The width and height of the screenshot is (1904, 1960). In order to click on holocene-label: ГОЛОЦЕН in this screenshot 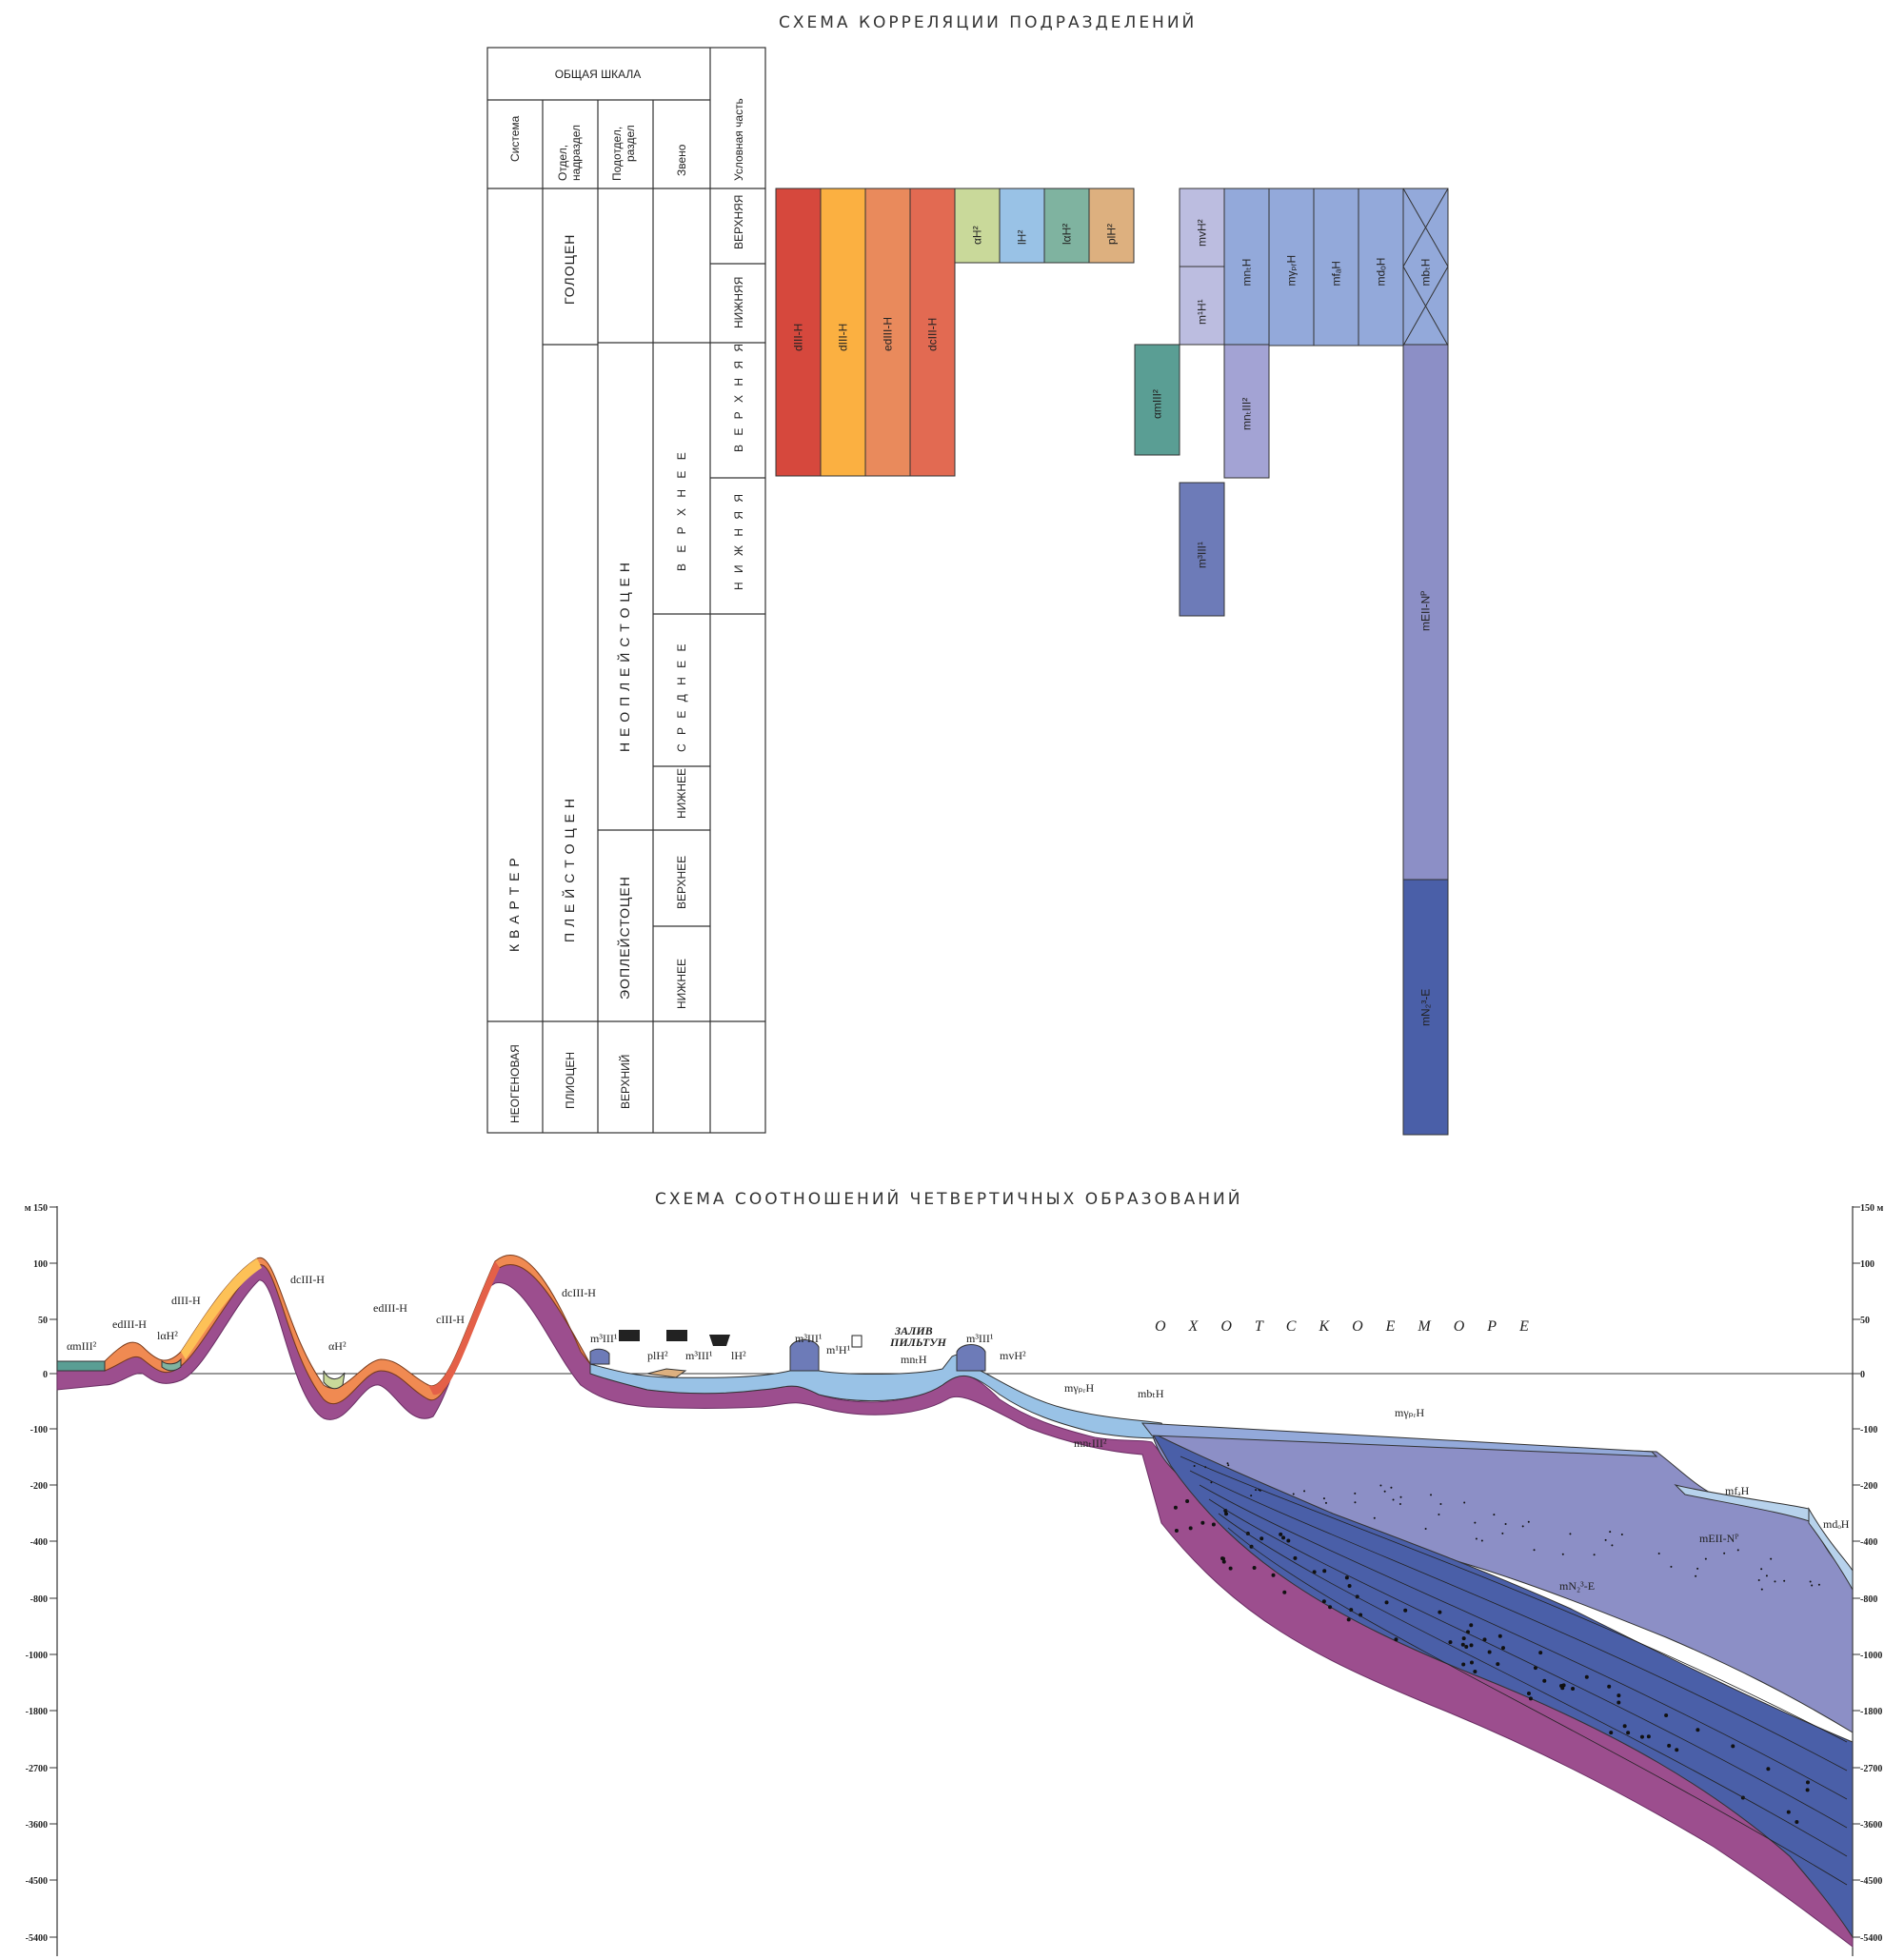, I will do `click(569, 269)`.